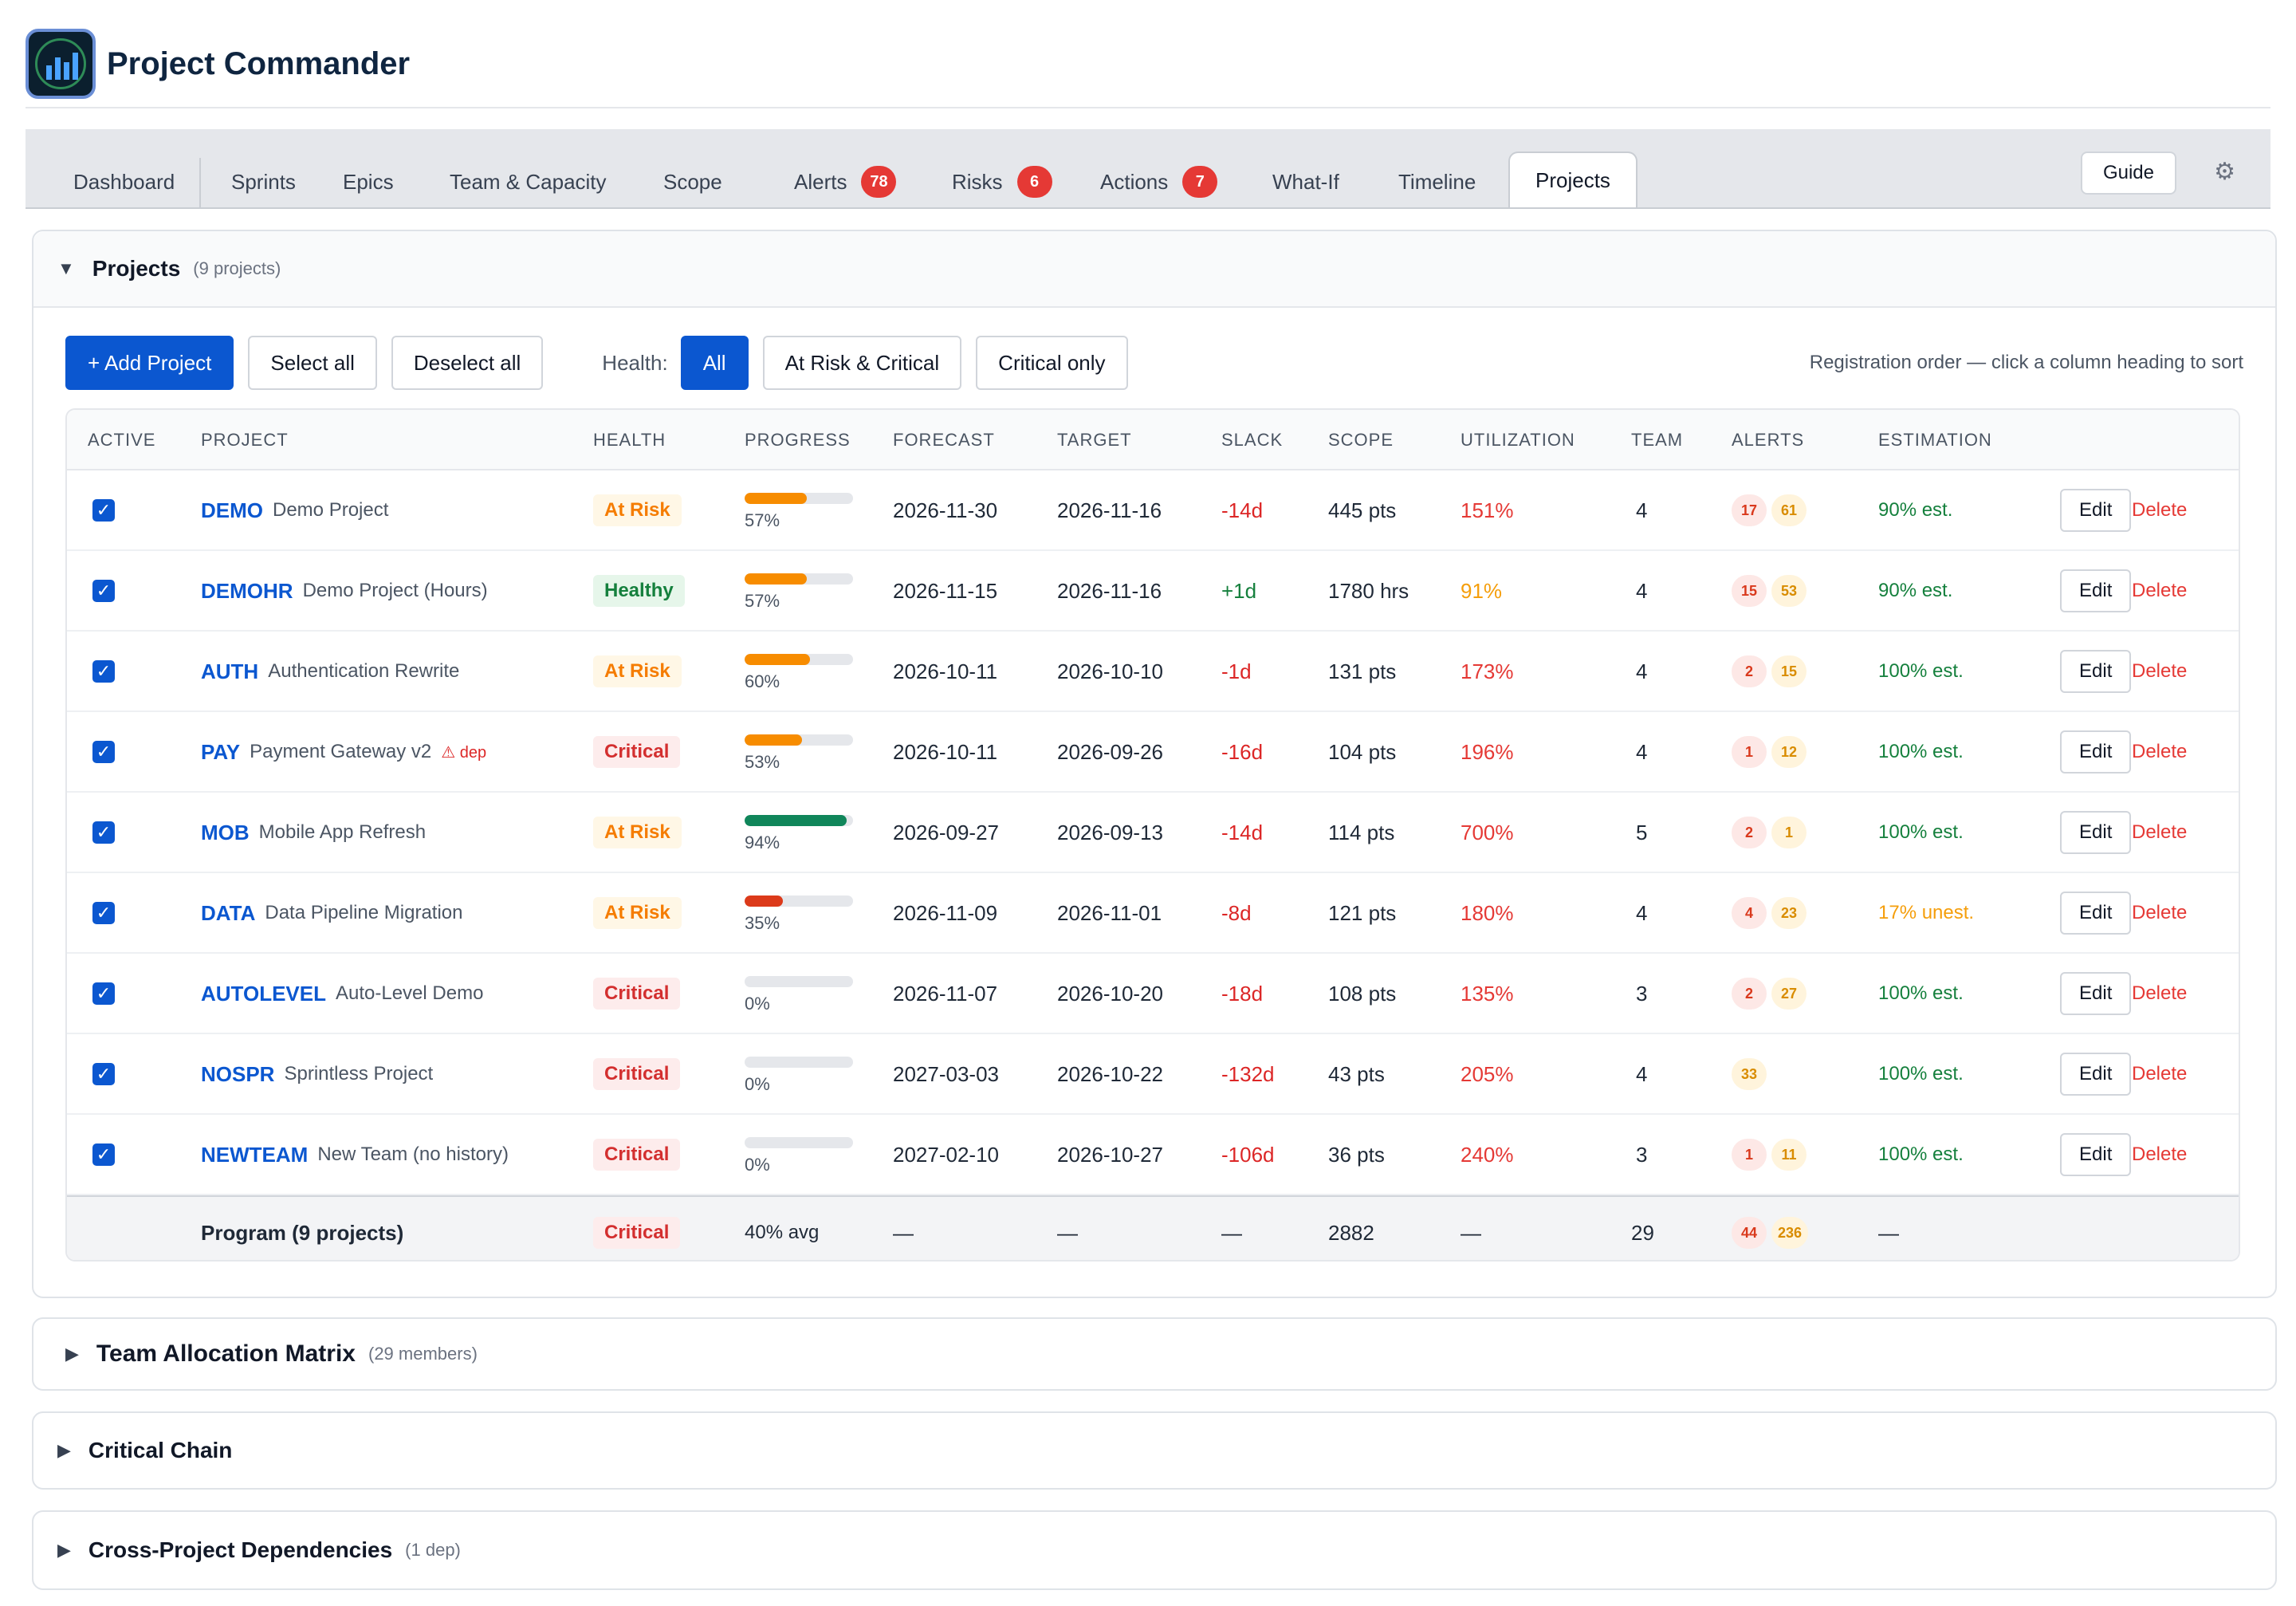 Image resolution: width=2296 pixels, height=1606 pixels. What do you see at coordinates (1749, 1233) in the screenshot?
I see `footer-alerts-red-badge: 44` at bounding box center [1749, 1233].